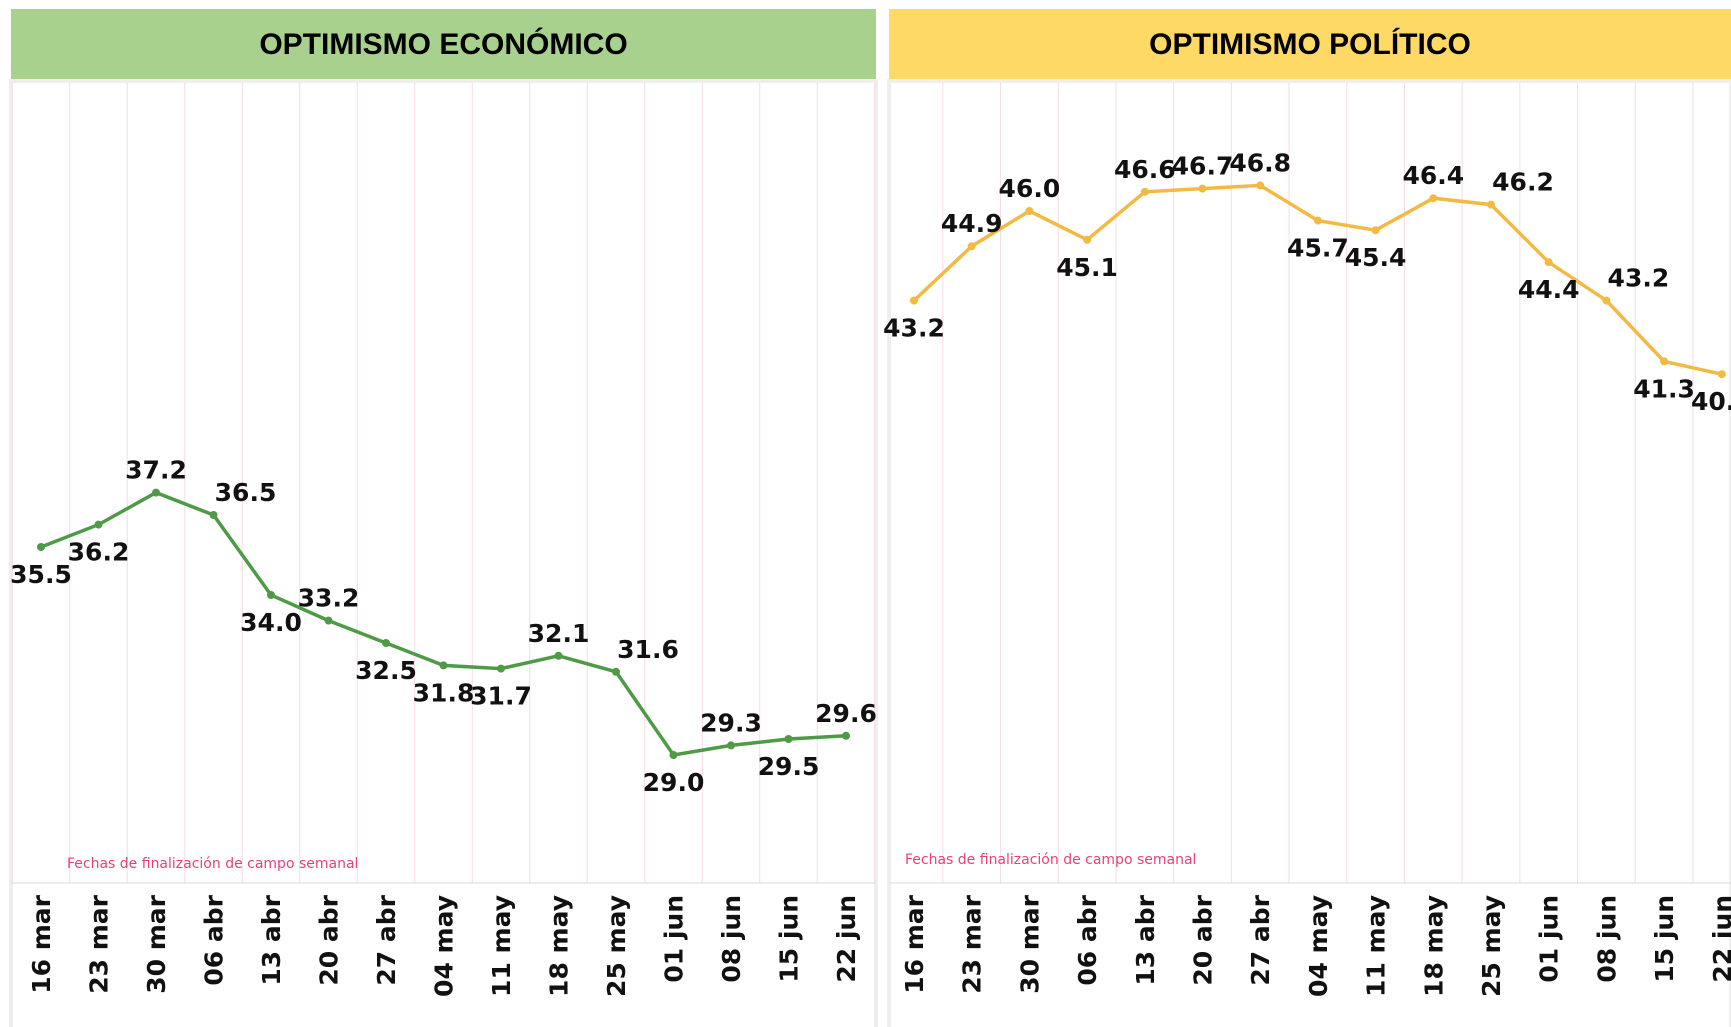 The height and width of the screenshot is (1027, 1731). Describe the element at coordinates (846, 713) in the screenshot. I see `value-label: 29.6` at that location.